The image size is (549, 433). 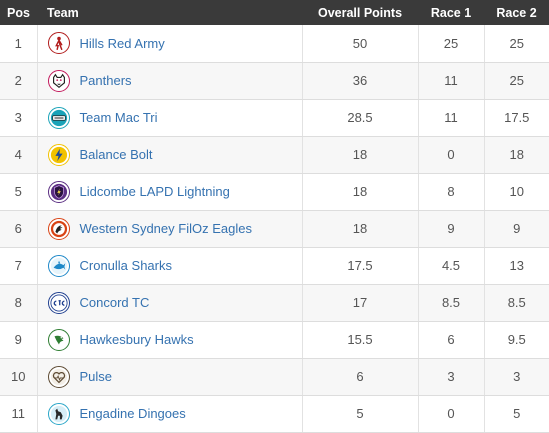 I want to click on table-row: 8 Concord TC 17 8.5 8.5, so click(x=274, y=303).